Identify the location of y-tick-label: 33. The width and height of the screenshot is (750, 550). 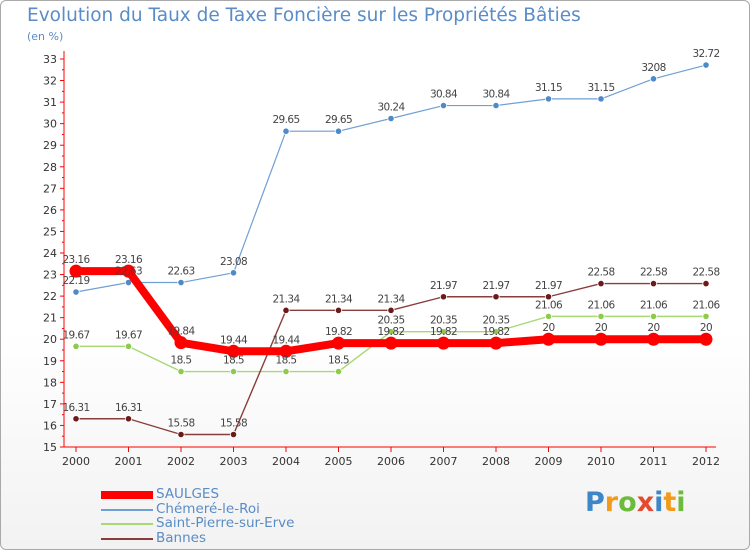
(50, 59).